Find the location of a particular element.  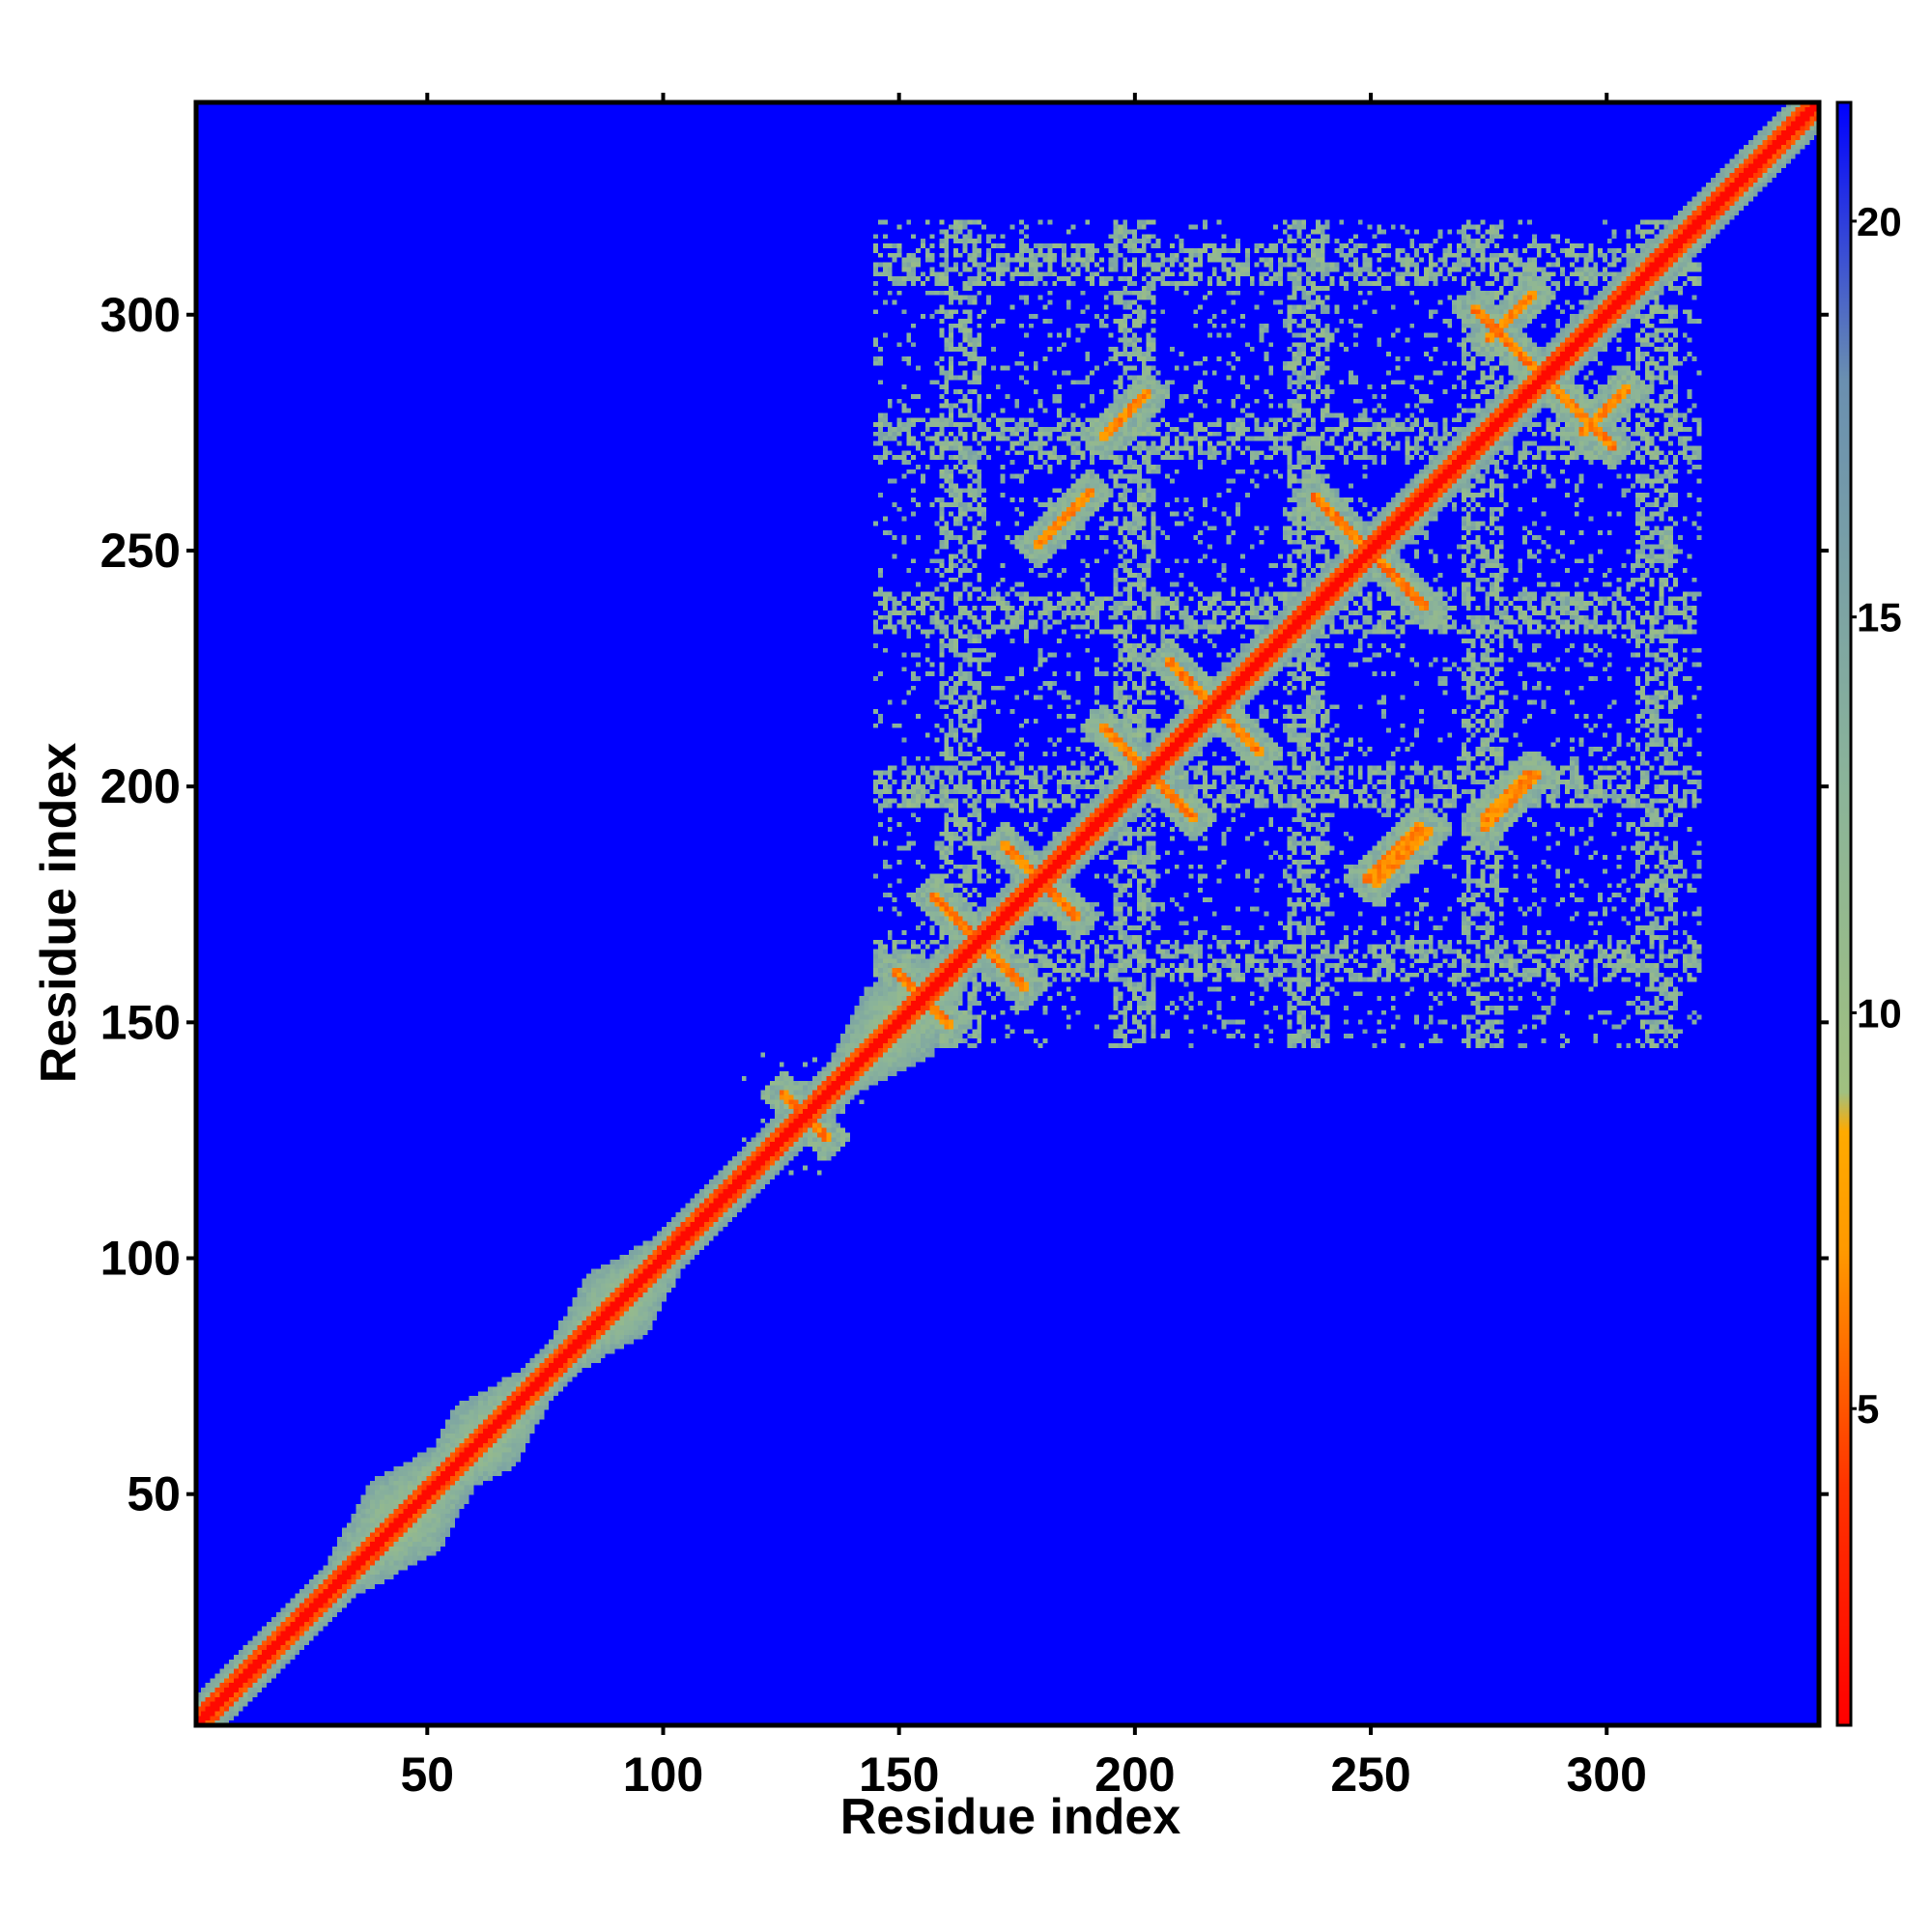

colorbar-tick-label: 20 is located at coordinates (1879, 221).